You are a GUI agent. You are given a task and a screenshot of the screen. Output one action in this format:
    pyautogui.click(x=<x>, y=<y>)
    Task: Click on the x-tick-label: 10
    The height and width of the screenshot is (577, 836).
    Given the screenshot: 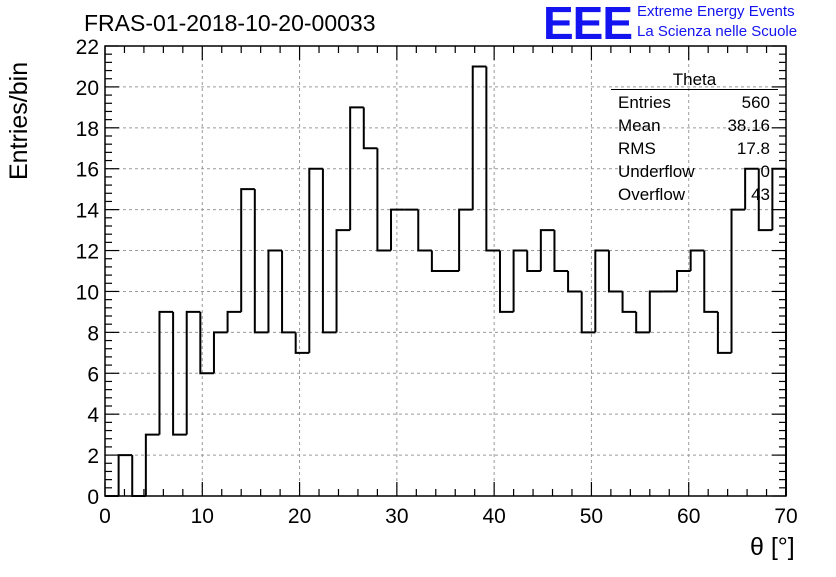 What is the action you would take?
    pyautogui.click(x=202, y=516)
    